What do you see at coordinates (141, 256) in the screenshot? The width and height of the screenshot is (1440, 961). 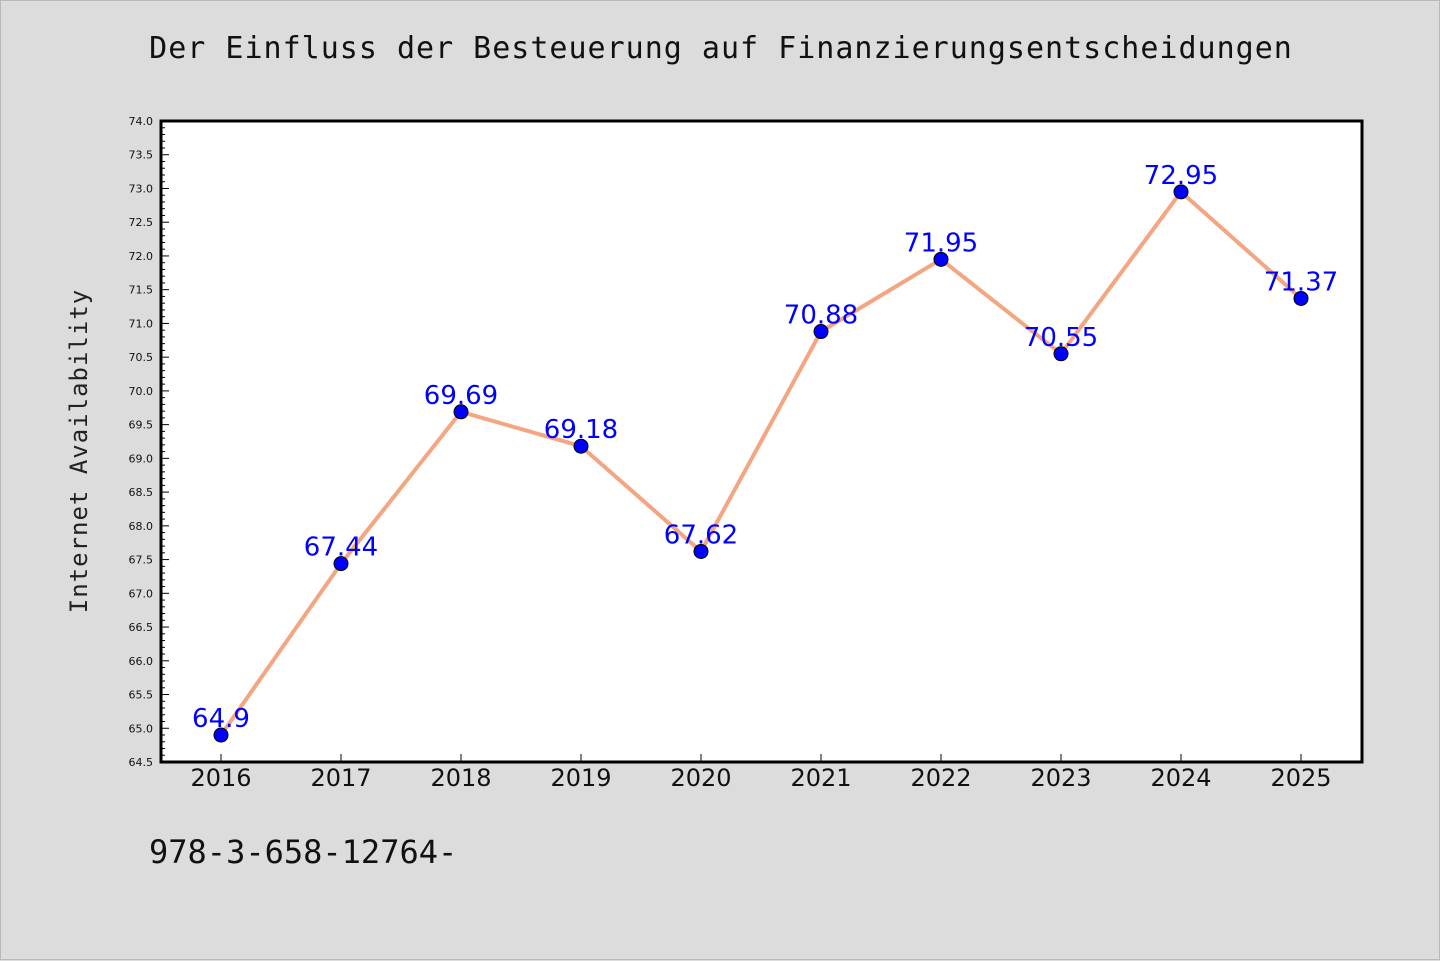 I see `y-tick-label: 72.0` at bounding box center [141, 256].